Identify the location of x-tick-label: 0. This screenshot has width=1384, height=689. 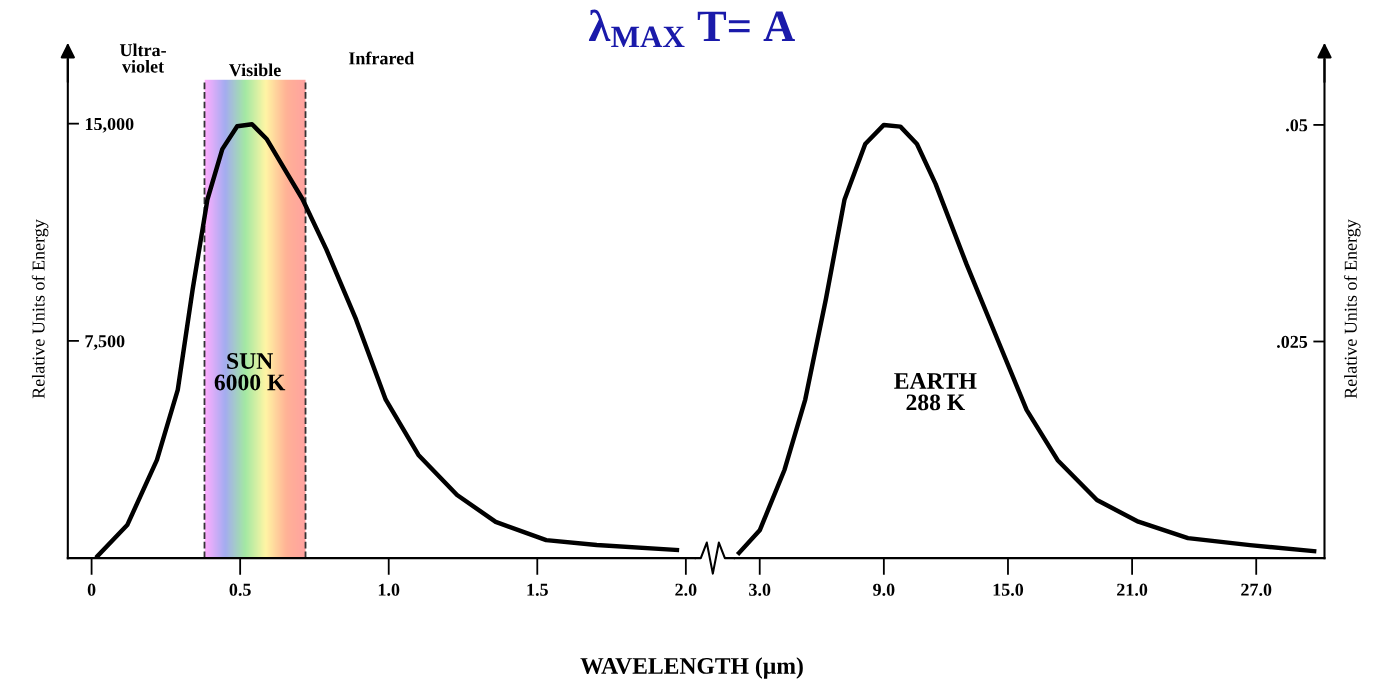
(91, 589).